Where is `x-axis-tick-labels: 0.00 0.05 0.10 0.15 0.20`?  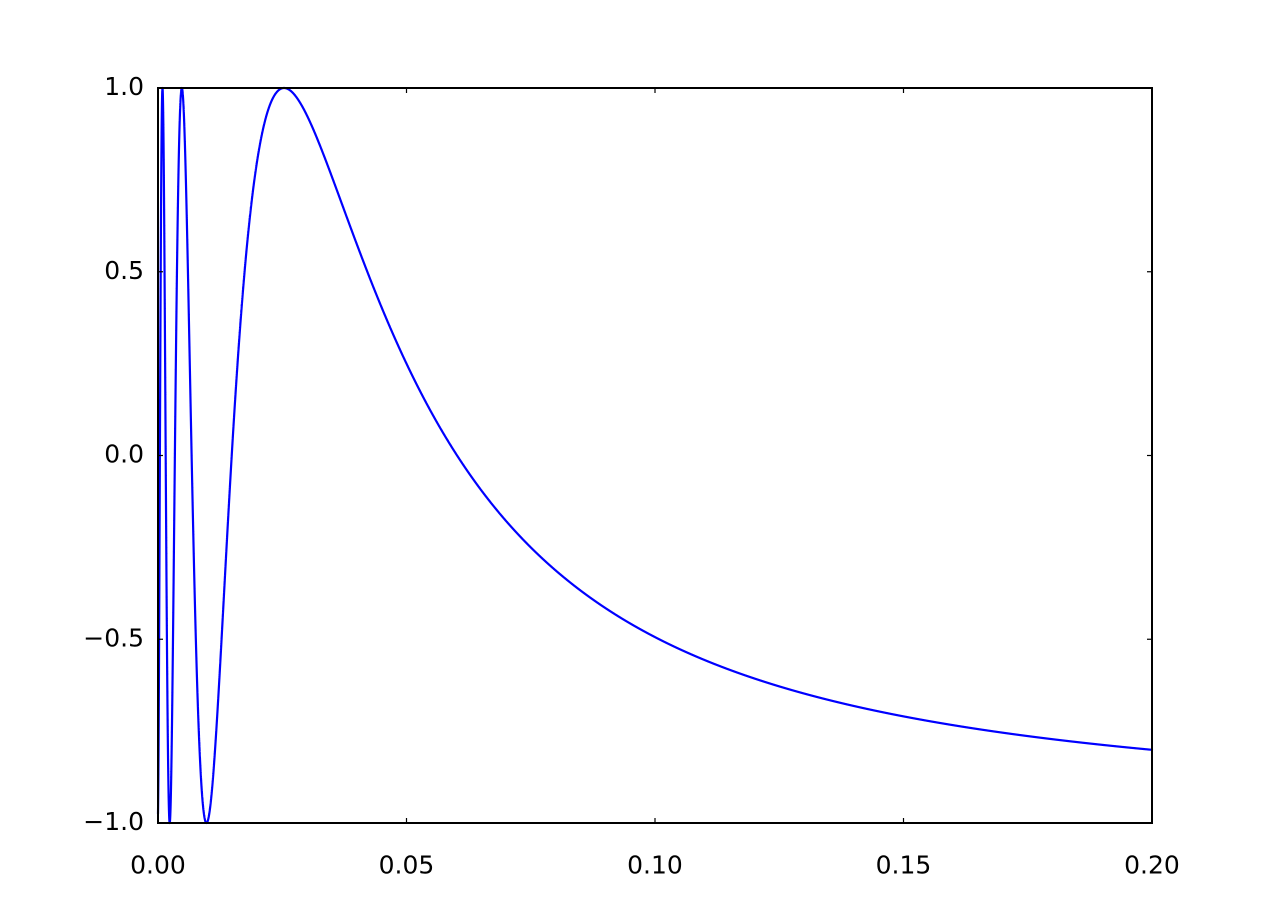
x-axis-tick-labels: 0.00 0.05 0.10 0.15 0.20 is located at coordinates (655, 864).